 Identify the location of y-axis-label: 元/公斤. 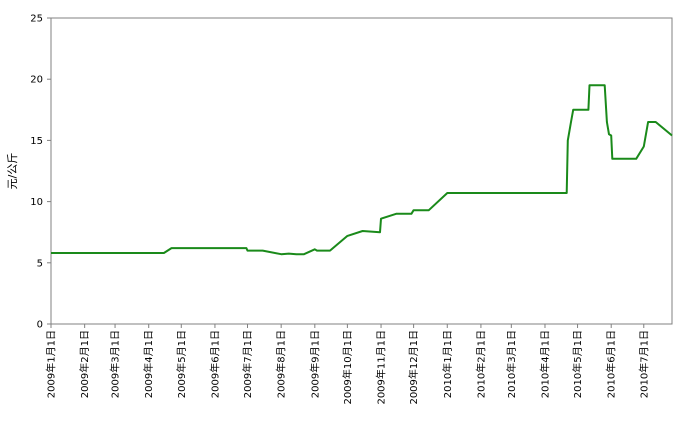
(12, 171).